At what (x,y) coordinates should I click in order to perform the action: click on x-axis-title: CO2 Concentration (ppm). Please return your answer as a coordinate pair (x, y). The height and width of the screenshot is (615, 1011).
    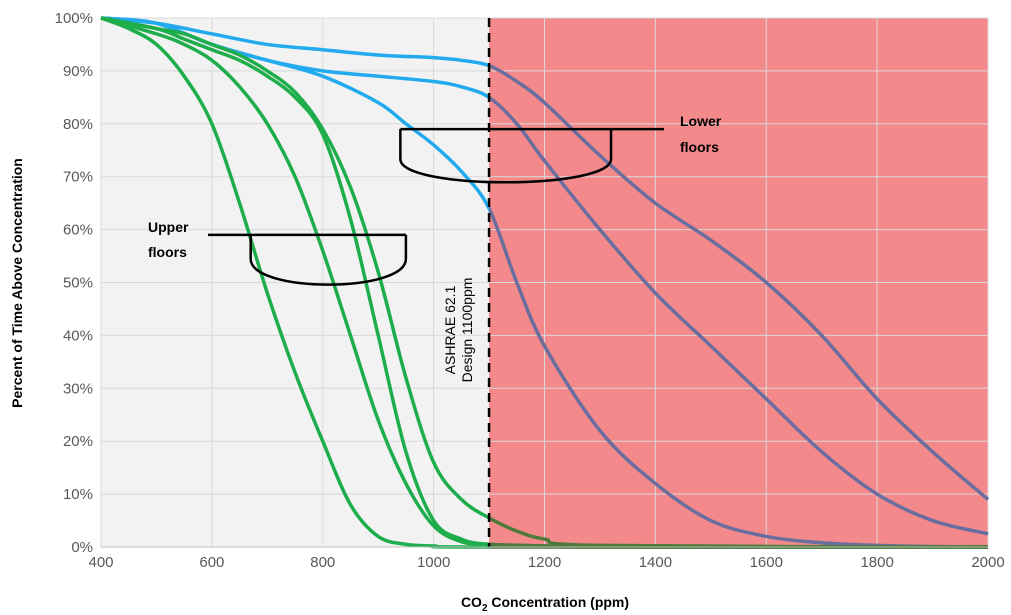
    Looking at the image, I should click on (545, 604).